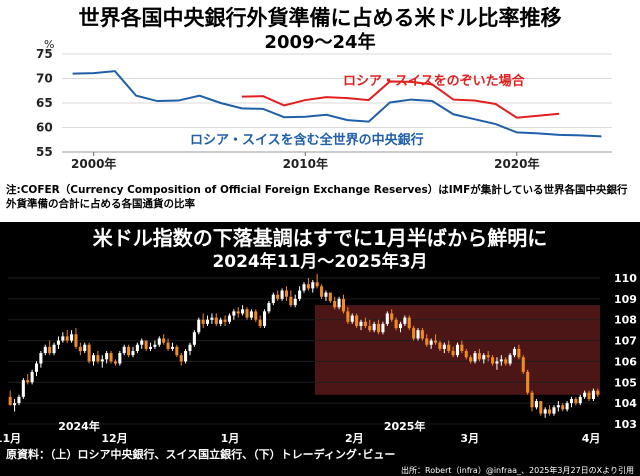 The width and height of the screenshot is (640, 476). I want to click on y-tick-label: 55, so click(44, 152).